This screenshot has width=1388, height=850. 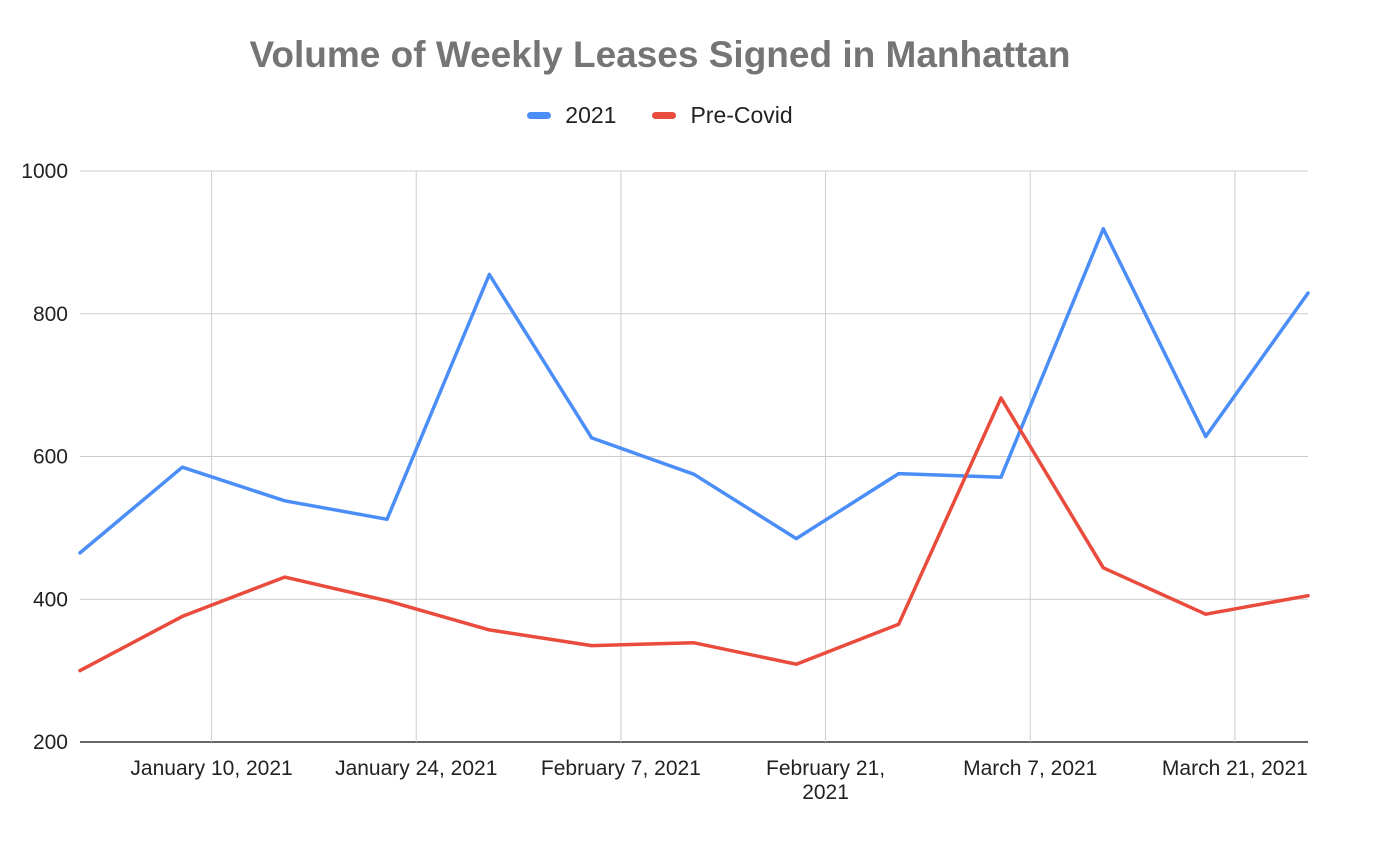 What do you see at coordinates (591, 115) in the screenshot?
I see `legend-label-2021: 2021` at bounding box center [591, 115].